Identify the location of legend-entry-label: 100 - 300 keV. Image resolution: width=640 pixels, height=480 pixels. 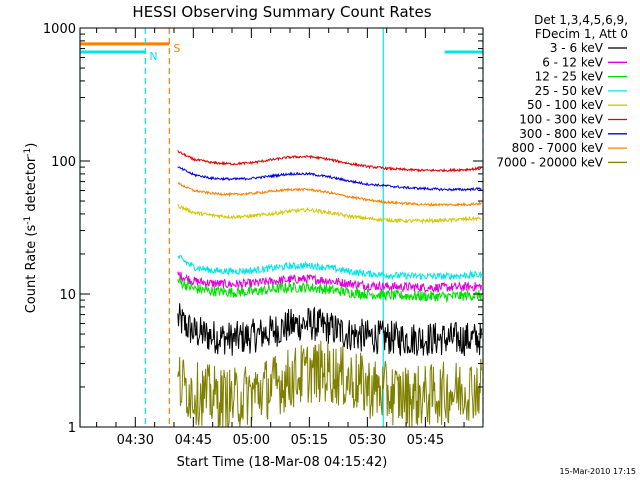
(561, 120).